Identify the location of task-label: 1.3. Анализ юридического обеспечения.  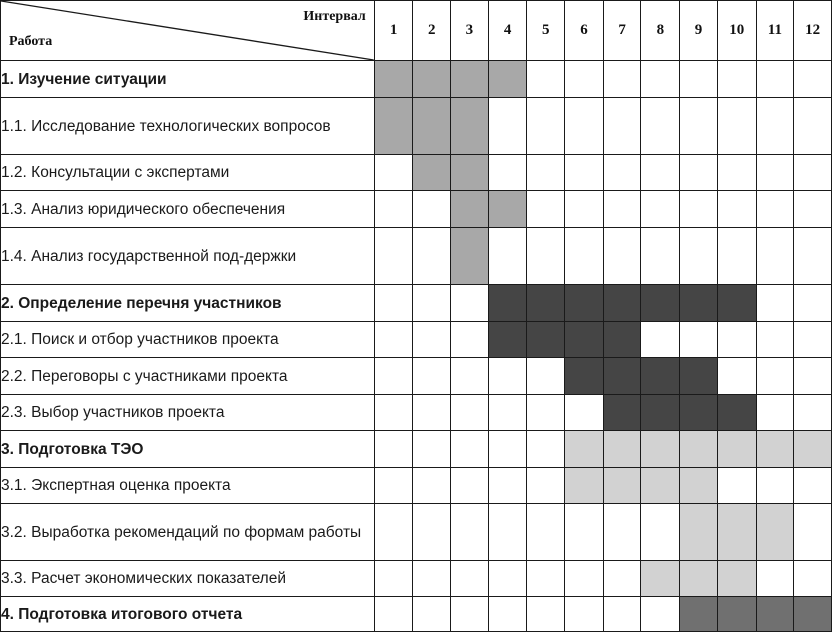
(187, 209).